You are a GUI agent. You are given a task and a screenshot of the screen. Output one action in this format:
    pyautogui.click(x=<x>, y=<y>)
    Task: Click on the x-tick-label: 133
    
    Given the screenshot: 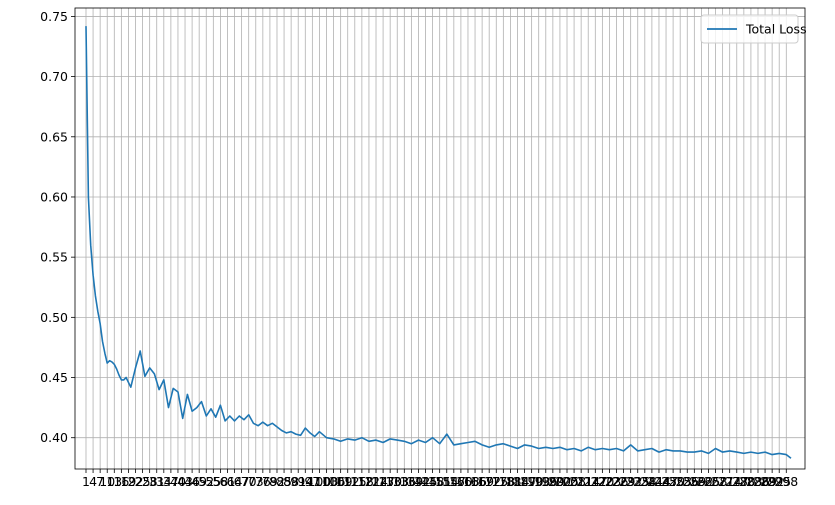 What is the action you would take?
    pyautogui.click(x=397, y=481)
    